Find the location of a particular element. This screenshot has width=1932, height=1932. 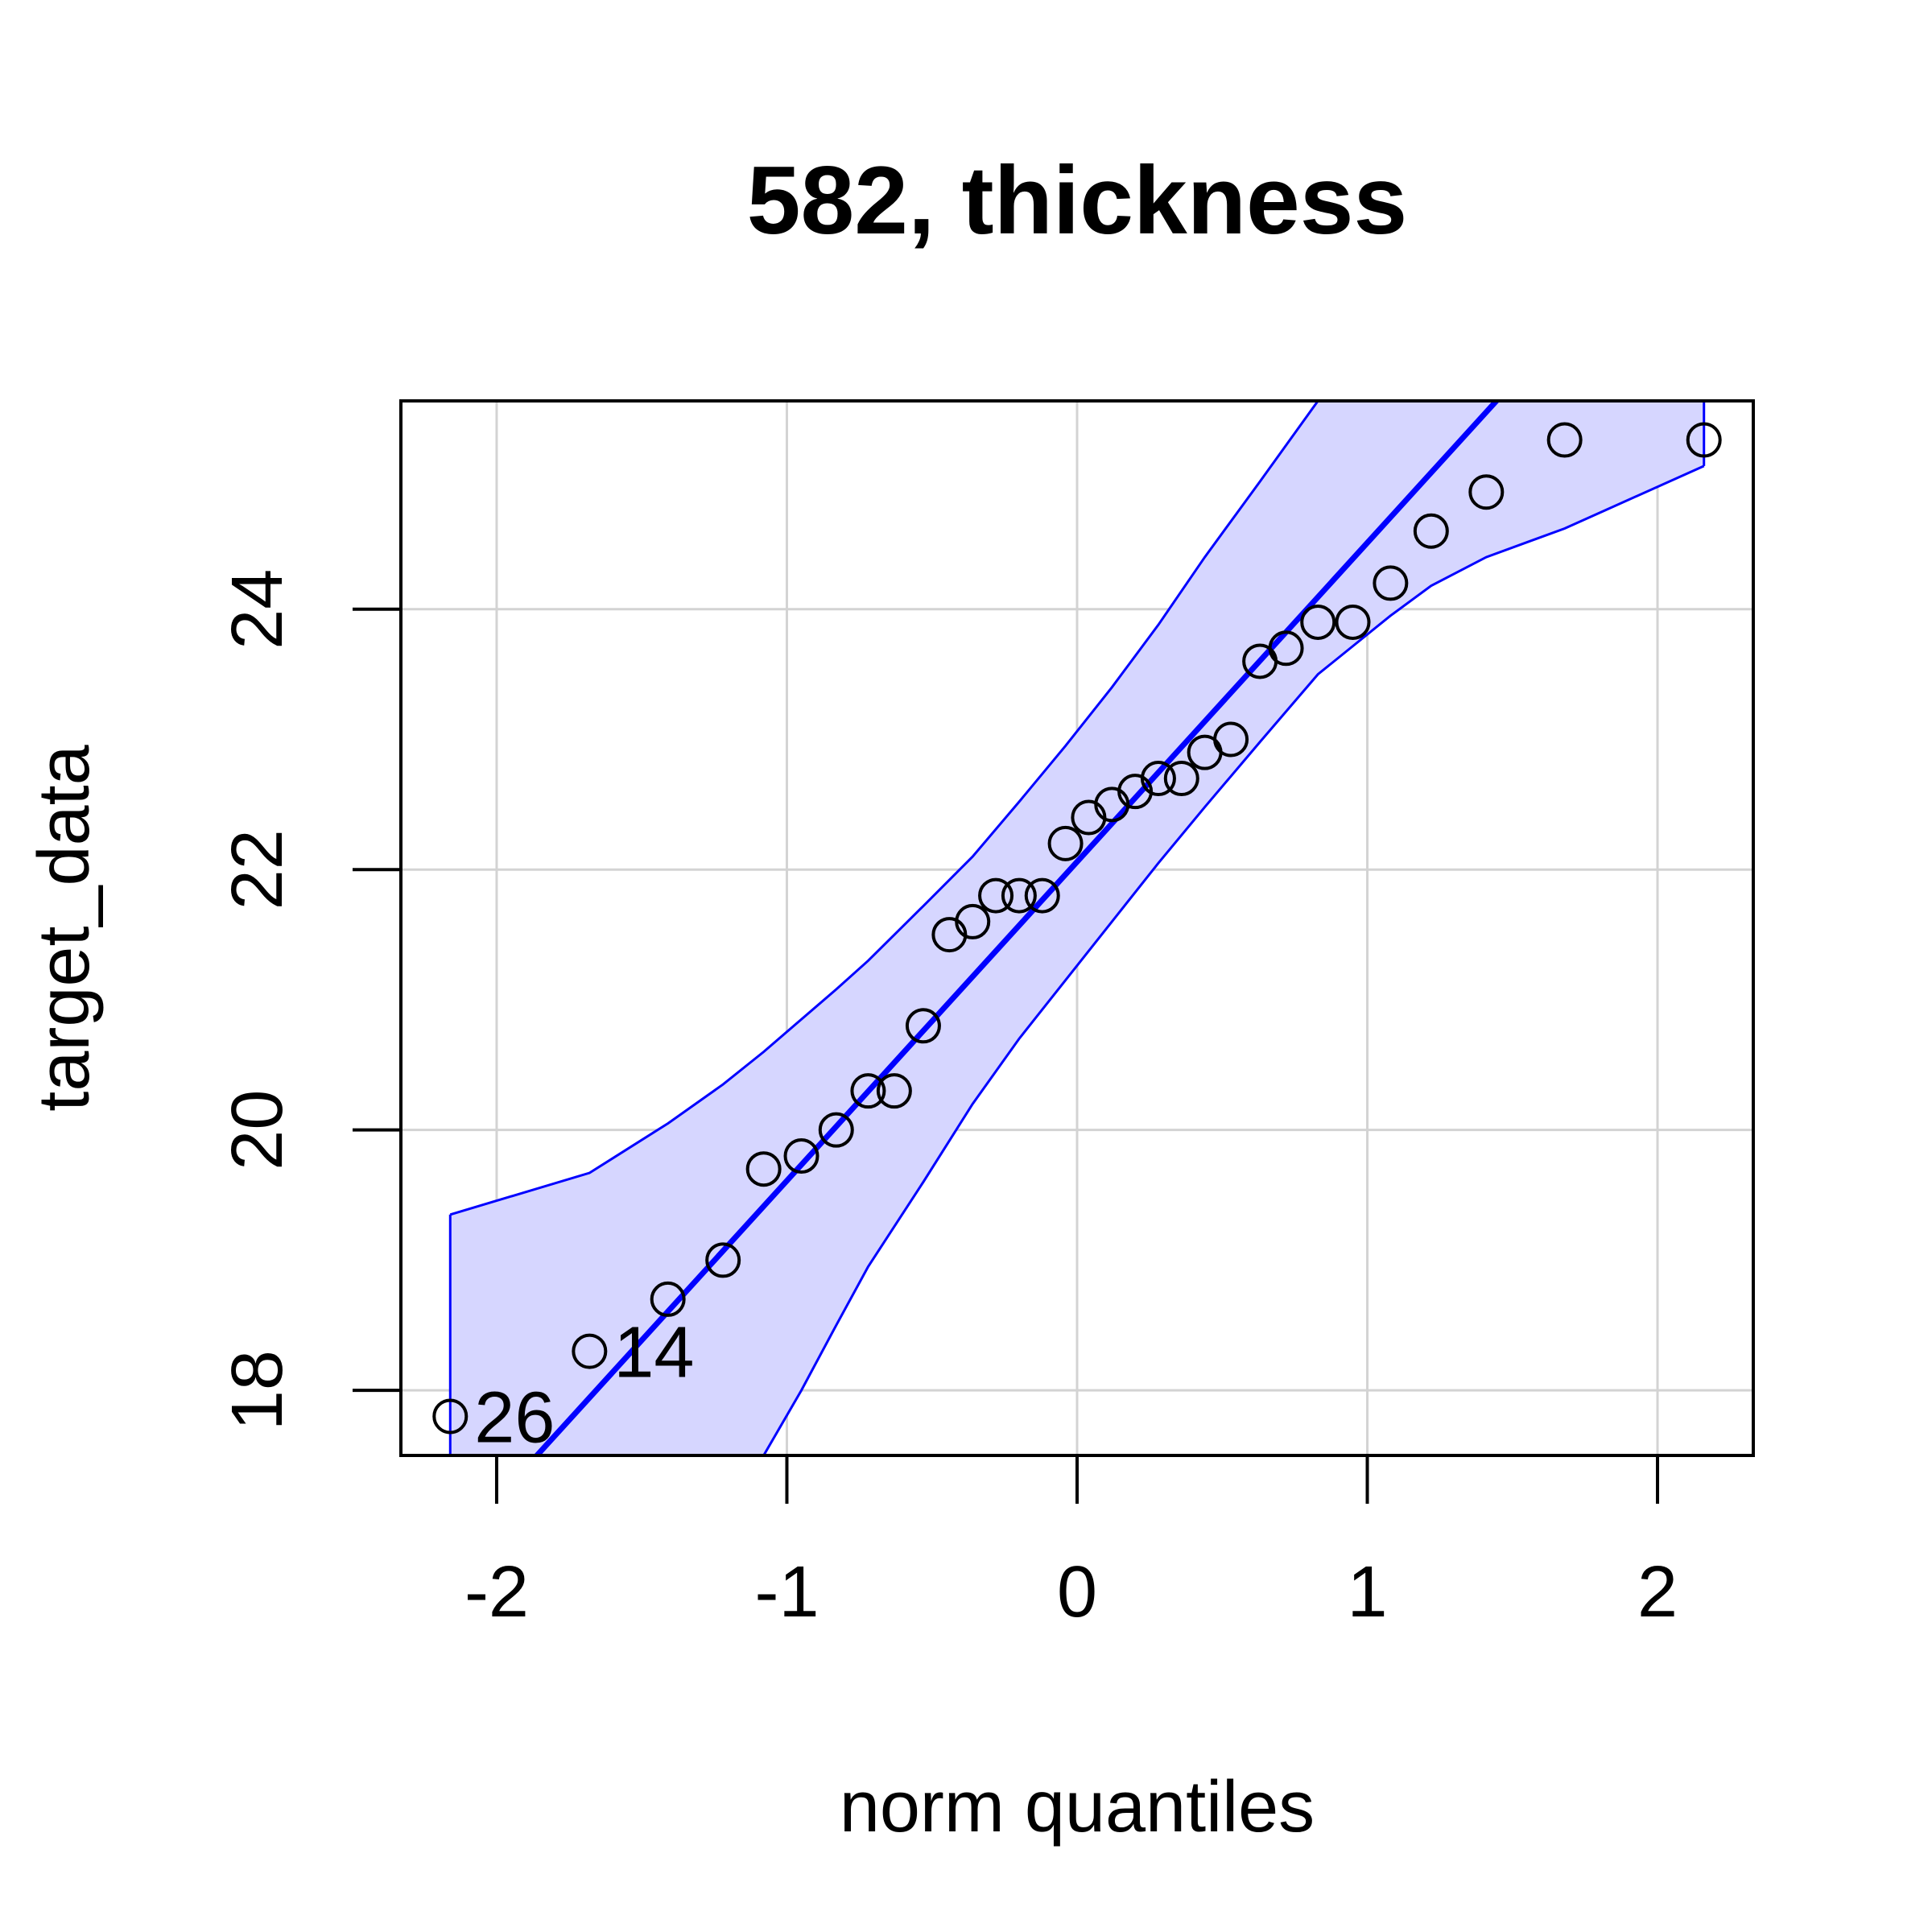

x-axis-label: norm quantiles is located at coordinates (1077, 1807).